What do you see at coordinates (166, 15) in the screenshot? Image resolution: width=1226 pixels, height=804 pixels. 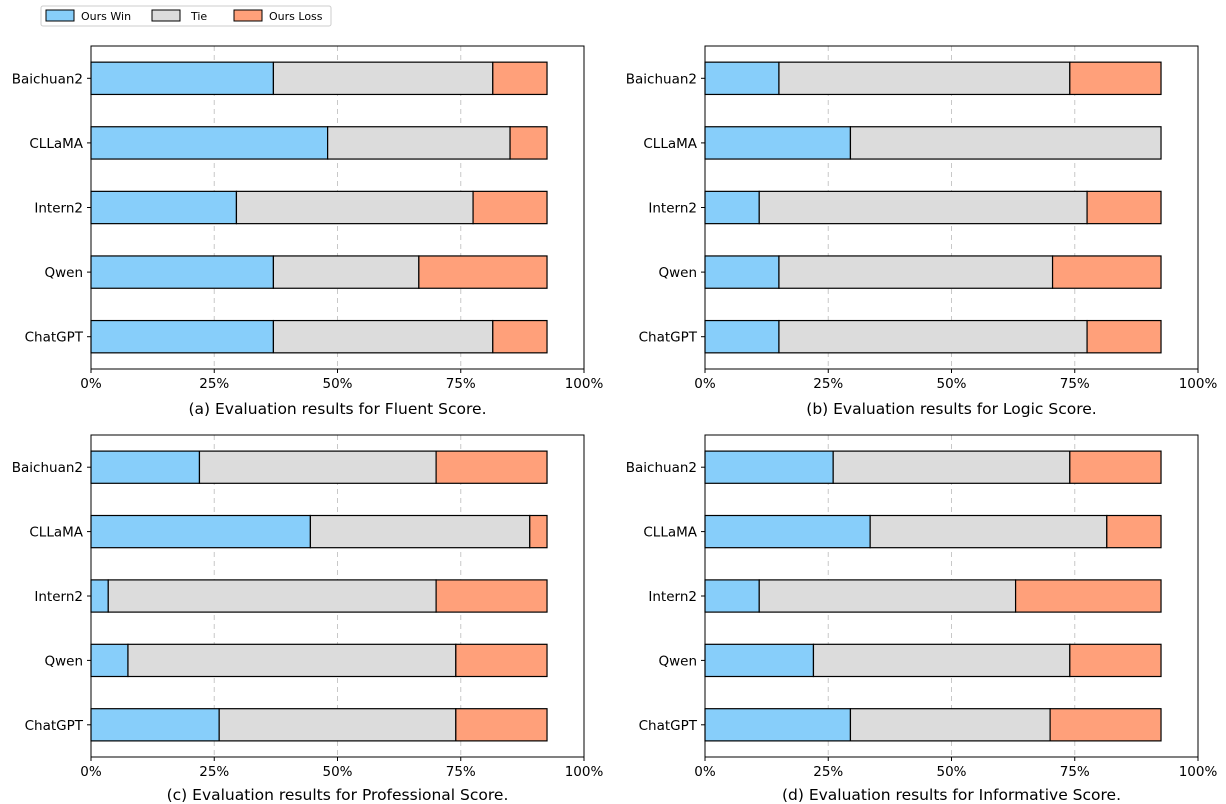 I see `legend-swatch-tie` at bounding box center [166, 15].